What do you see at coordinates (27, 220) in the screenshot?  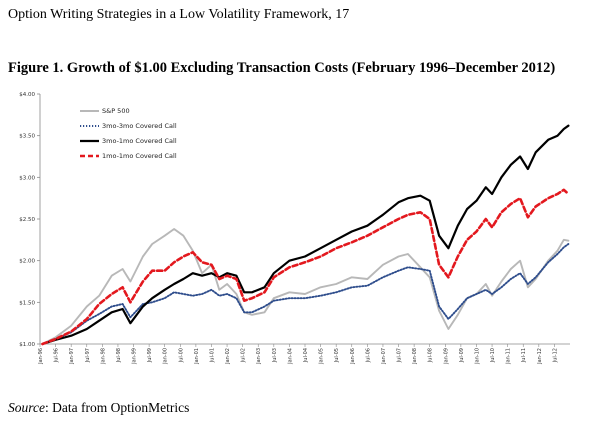 I see `y-tick-label: $2.50` at bounding box center [27, 220].